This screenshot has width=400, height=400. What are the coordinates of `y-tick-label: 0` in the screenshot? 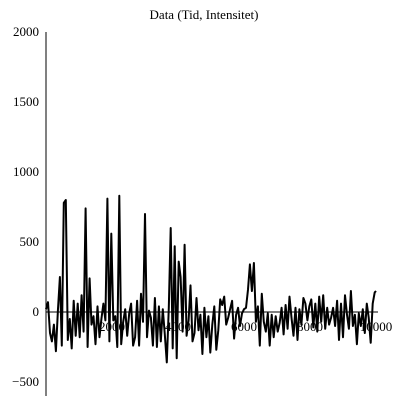 It's located at (36, 311).